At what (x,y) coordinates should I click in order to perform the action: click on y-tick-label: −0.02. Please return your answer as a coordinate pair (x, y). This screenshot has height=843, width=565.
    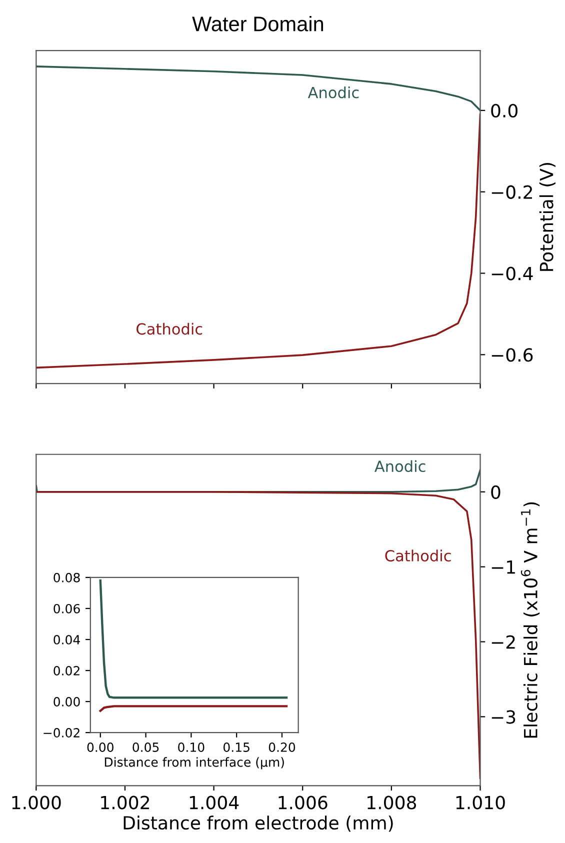
    Looking at the image, I should click on (62, 733).